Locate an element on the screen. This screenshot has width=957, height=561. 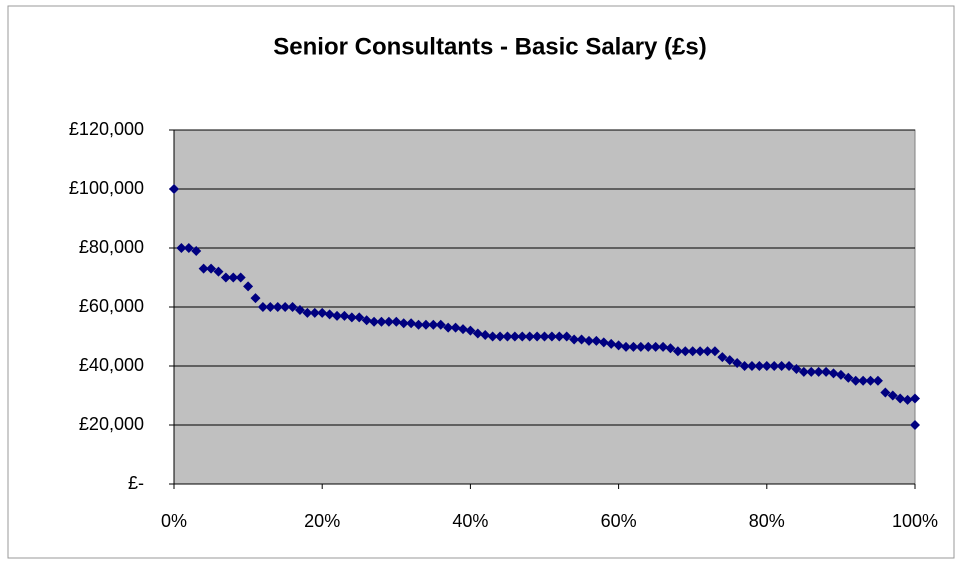
y-tick-label: £120,000 is located at coordinates (106, 129).